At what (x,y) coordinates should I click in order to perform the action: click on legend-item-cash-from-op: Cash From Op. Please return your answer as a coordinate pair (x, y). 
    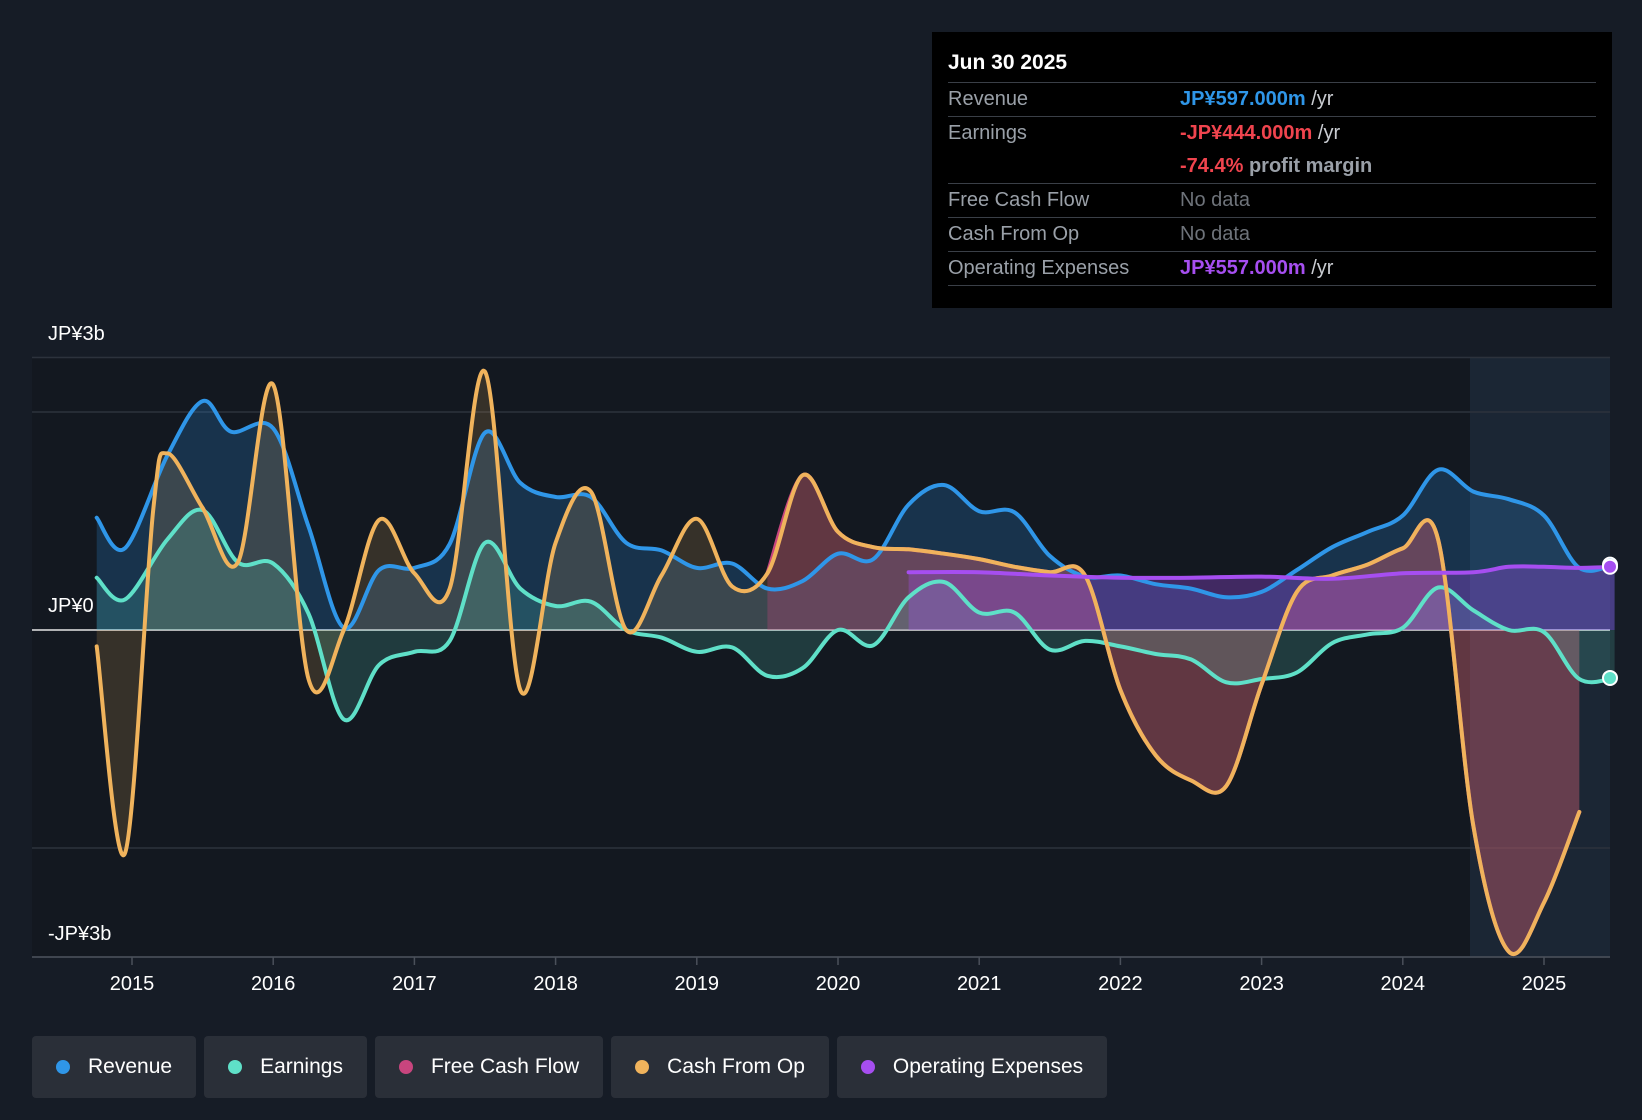
    Looking at the image, I should click on (720, 1067).